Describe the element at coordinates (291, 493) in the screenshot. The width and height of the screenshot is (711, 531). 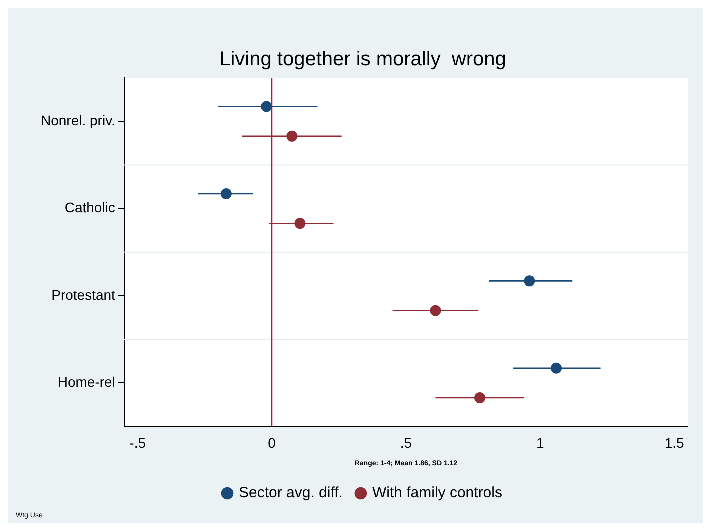
I see `legend-label: Sector avg. diff.` at that location.